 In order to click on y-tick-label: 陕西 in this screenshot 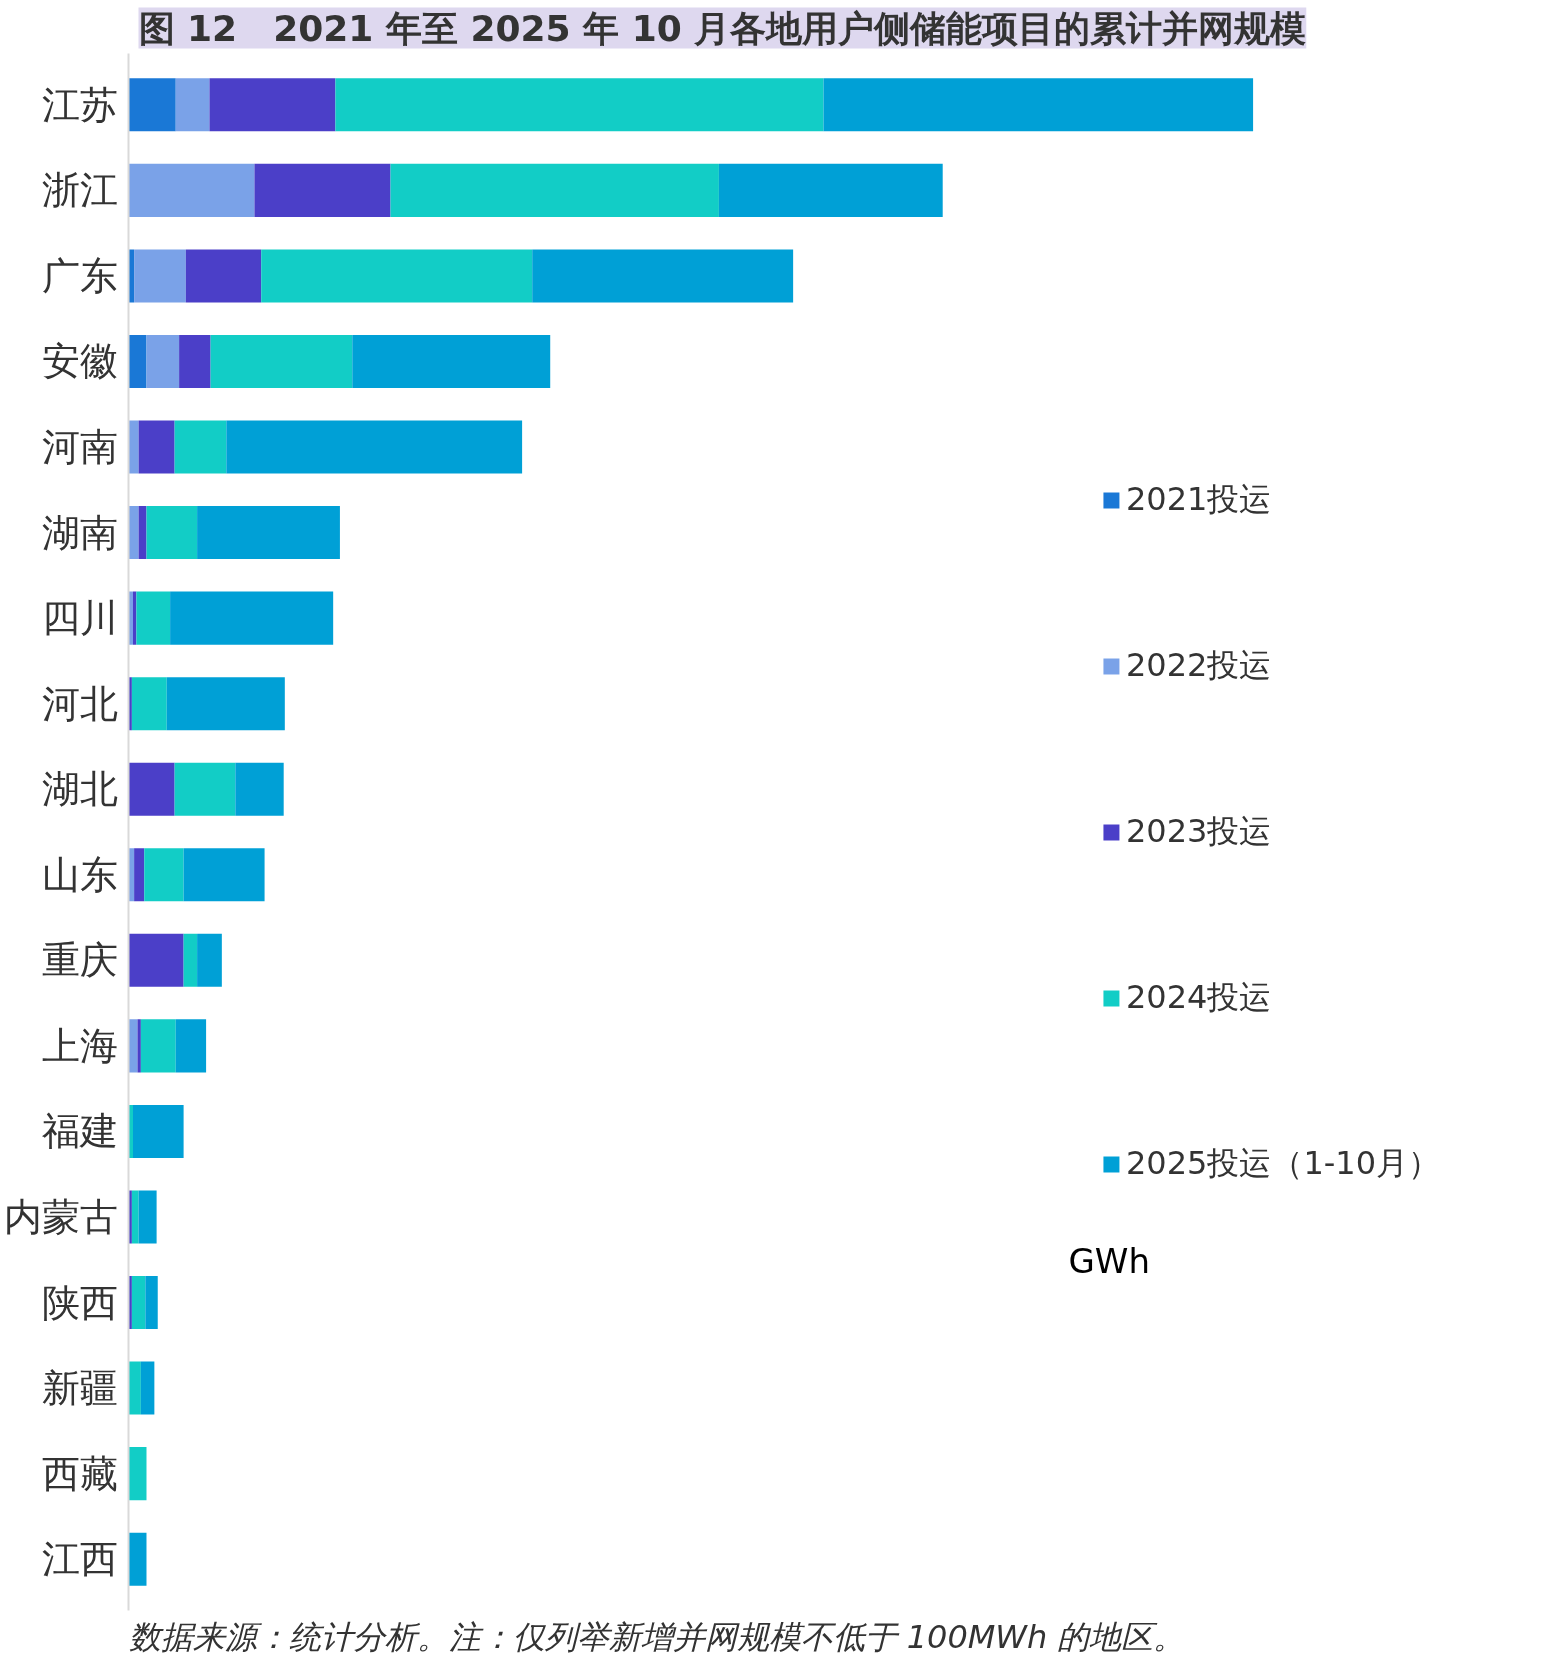, I will do `click(79, 1302)`.